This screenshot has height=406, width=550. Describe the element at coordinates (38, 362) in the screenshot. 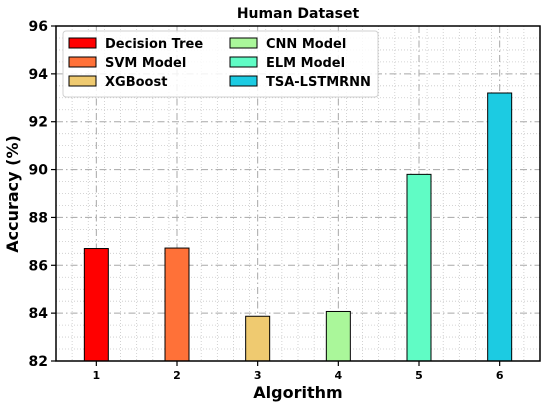

I see `y-tick-label: 82` at that location.